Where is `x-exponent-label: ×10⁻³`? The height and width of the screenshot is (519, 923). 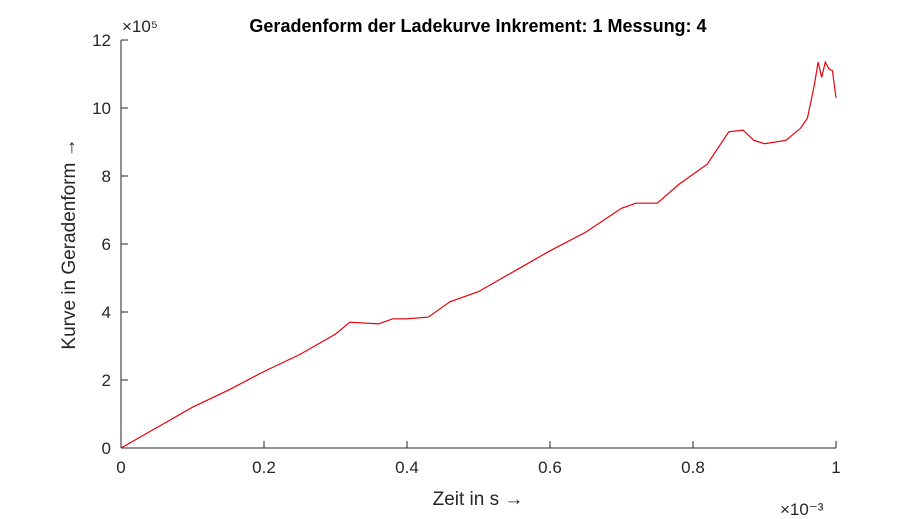
x-exponent-label: ×10⁻³ is located at coordinates (802, 509).